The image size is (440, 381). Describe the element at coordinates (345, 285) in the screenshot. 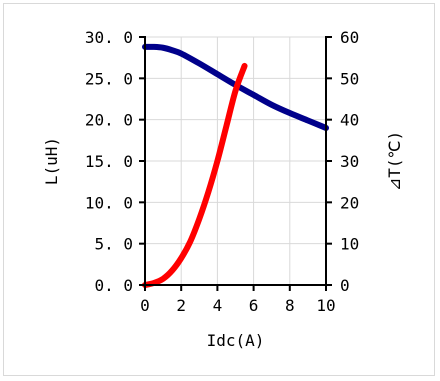

I see `right-y-tick-label: 0` at that location.